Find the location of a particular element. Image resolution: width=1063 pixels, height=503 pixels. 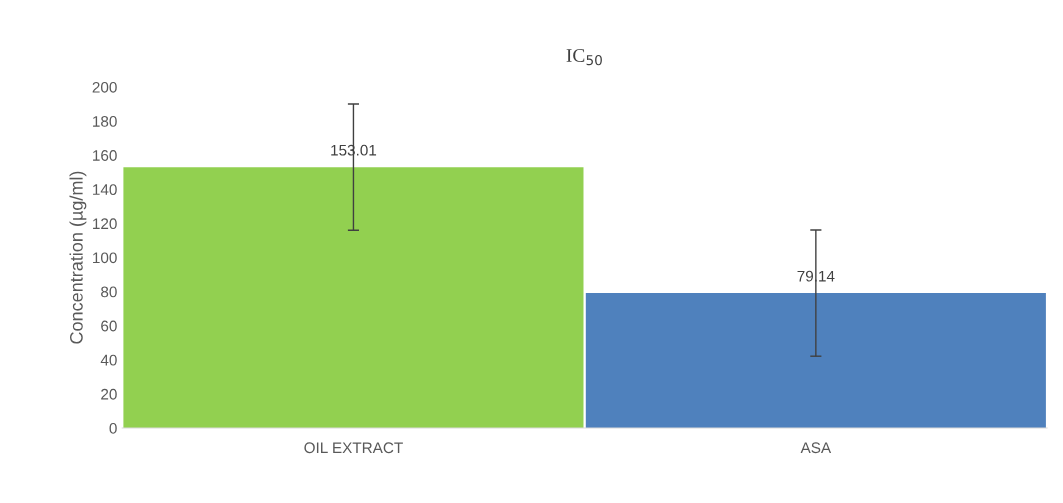

y-tick-label: 140 is located at coordinates (105, 190).